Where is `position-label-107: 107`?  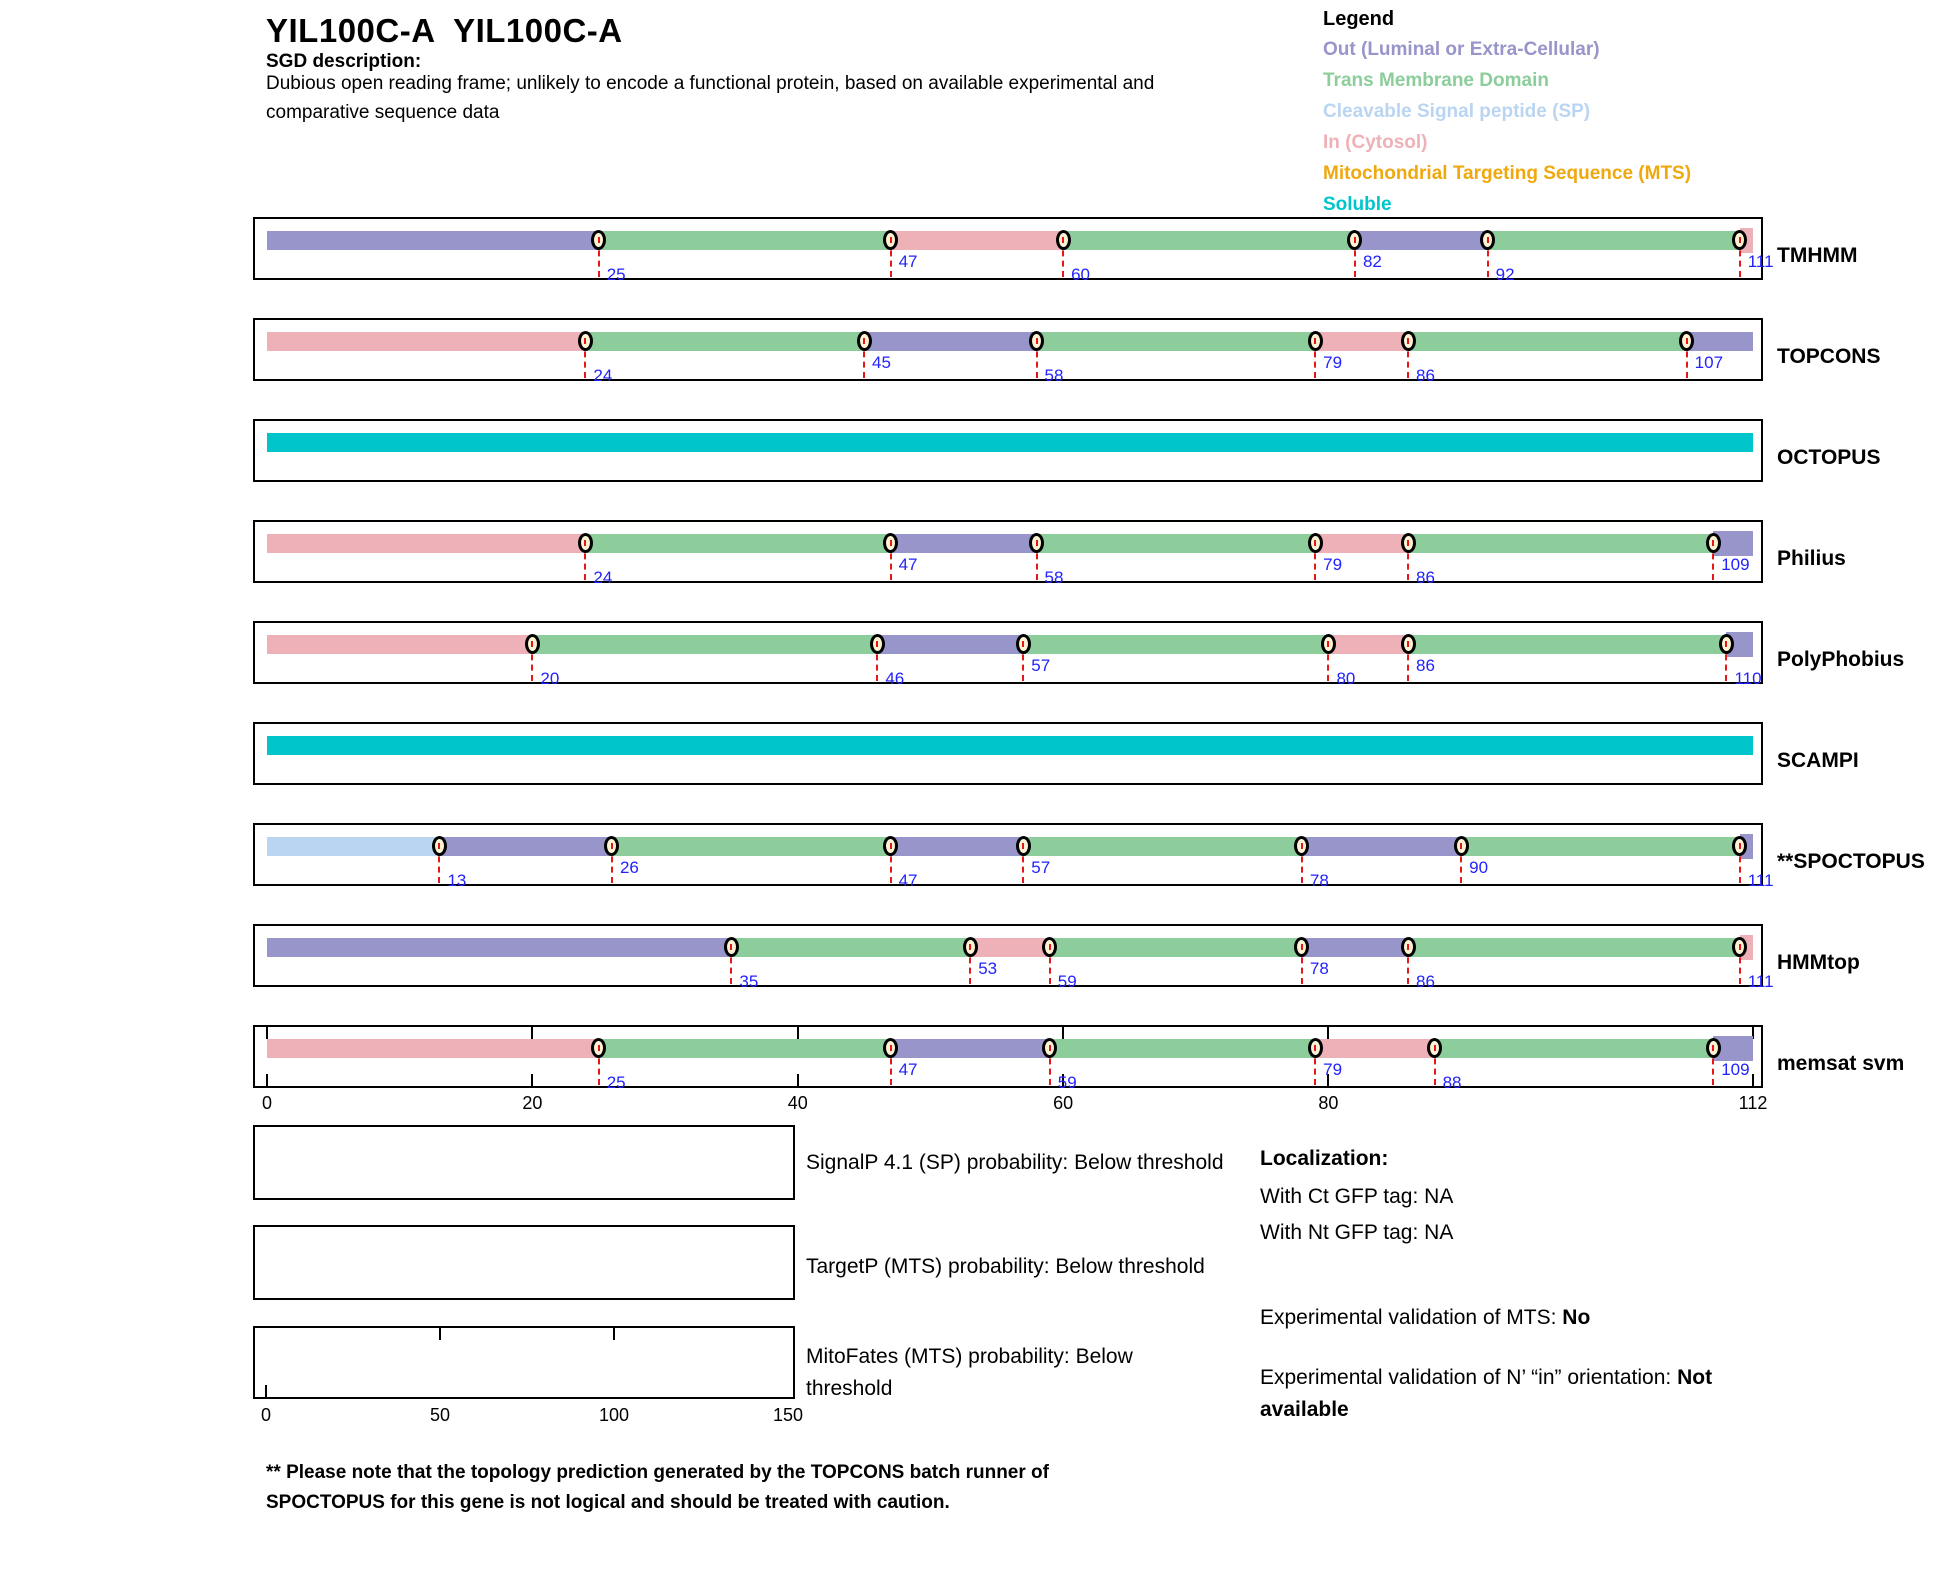
position-label-107: 107 is located at coordinates (1709, 362).